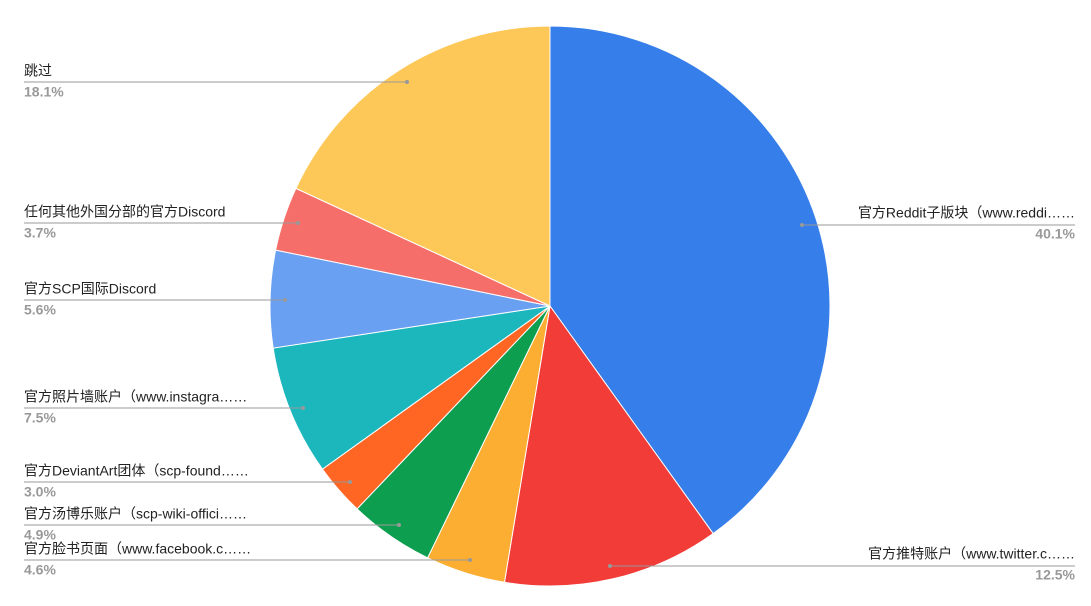 The image size is (1091, 606). I want to click on slice-value: 18.1%, so click(44, 92).